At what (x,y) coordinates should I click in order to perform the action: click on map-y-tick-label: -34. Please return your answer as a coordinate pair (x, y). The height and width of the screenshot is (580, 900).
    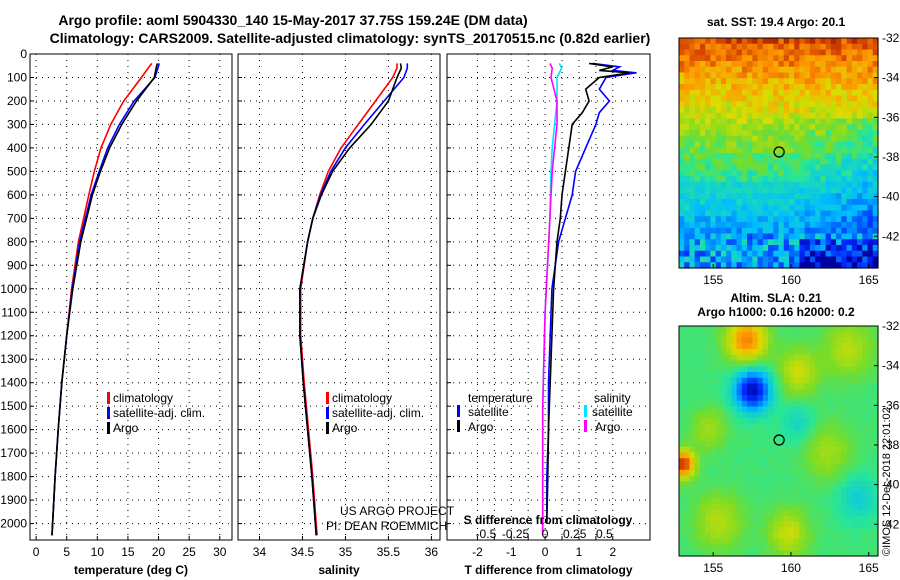
    Looking at the image, I should click on (891, 366).